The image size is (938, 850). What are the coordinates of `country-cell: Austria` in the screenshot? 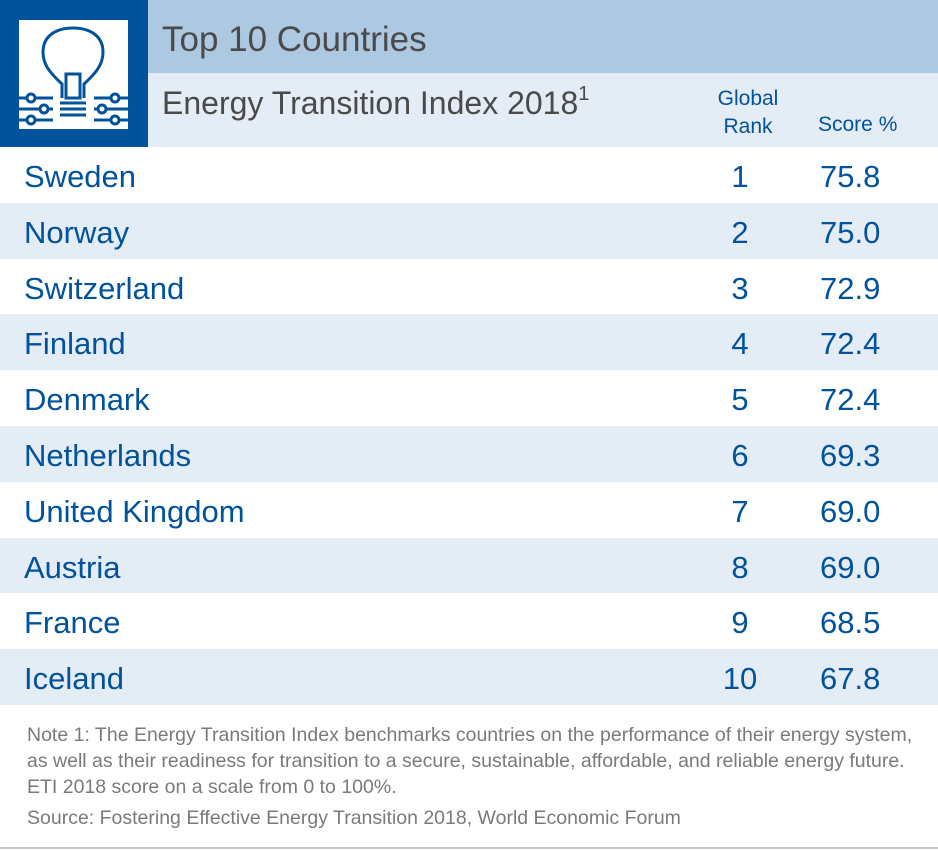 It's located at (72, 567).